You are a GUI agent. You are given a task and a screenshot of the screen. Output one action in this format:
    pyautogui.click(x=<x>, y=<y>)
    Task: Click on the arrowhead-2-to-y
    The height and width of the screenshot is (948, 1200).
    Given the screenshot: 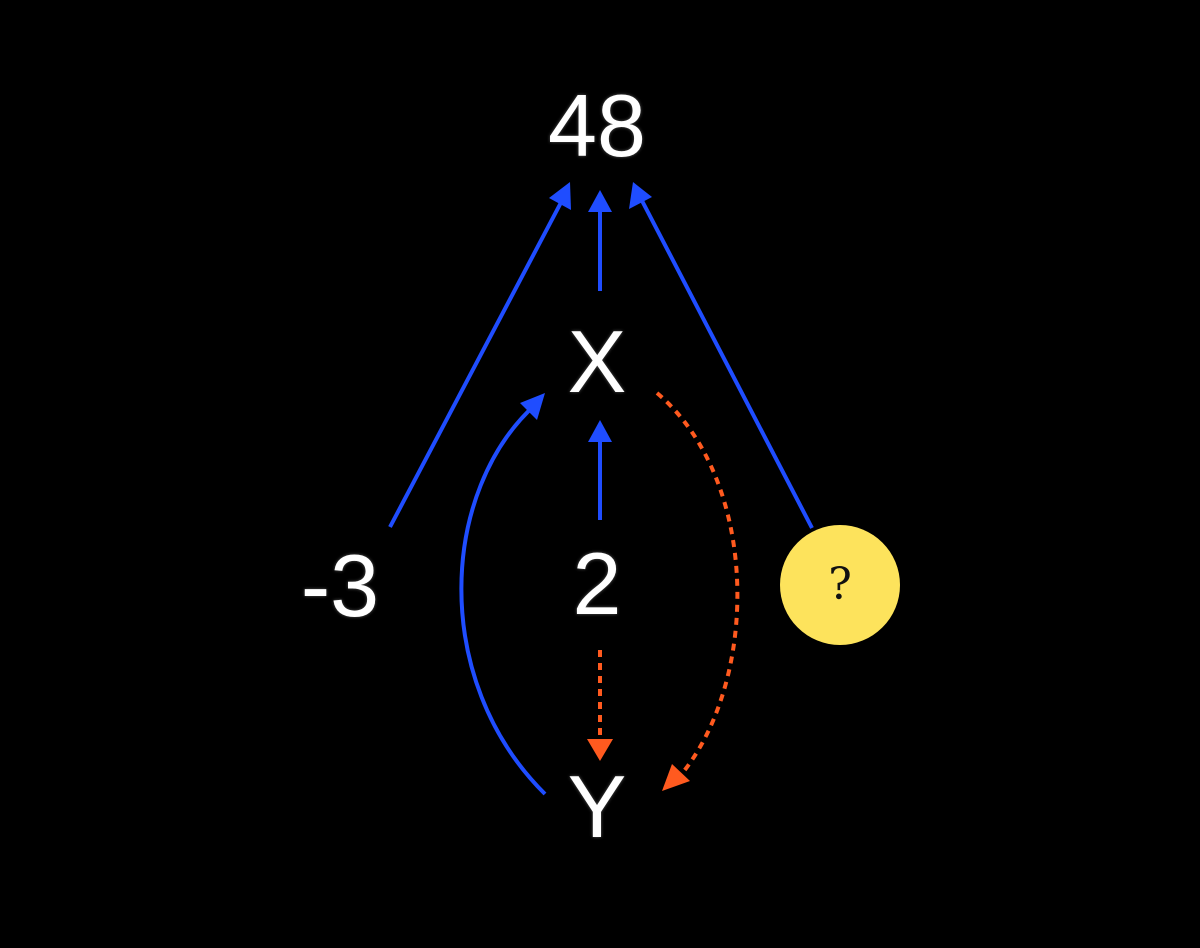 What is the action you would take?
    pyautogui.click(x=600, y=750)
    